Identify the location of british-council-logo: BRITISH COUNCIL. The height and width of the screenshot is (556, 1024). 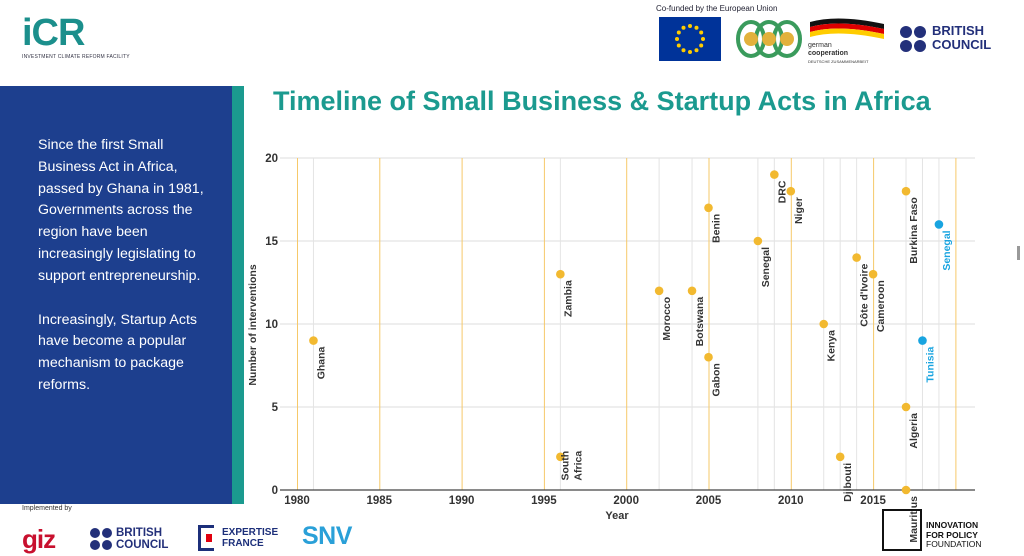
(950, 39).